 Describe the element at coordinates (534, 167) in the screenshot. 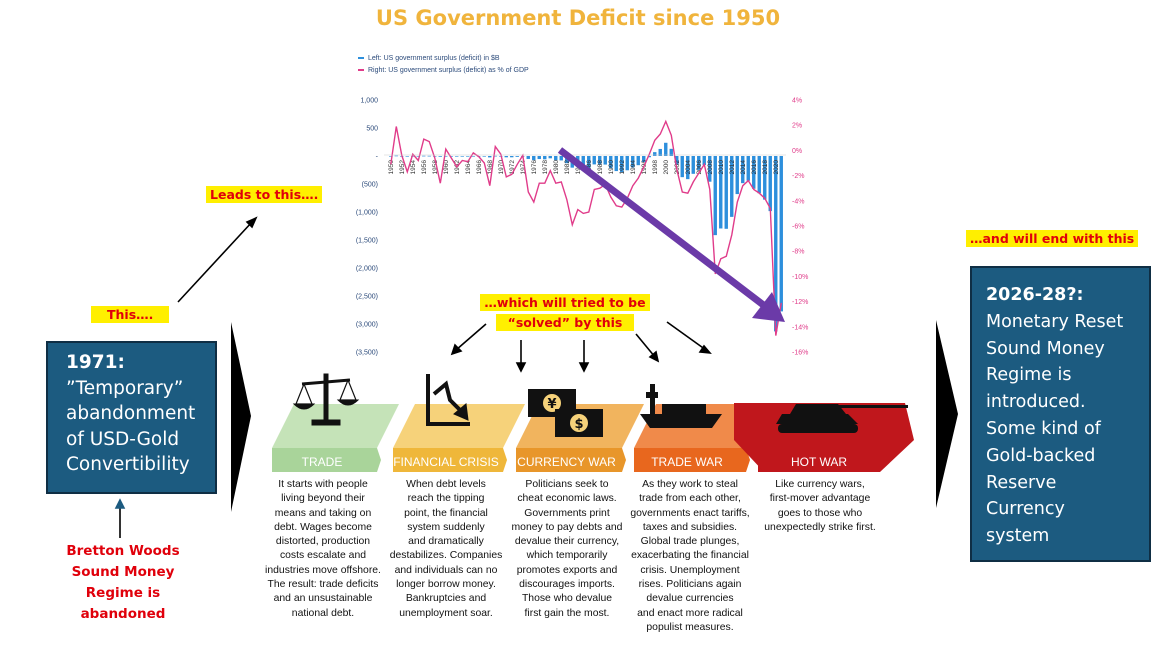

I see `x-tick-label: 1976` at that location.